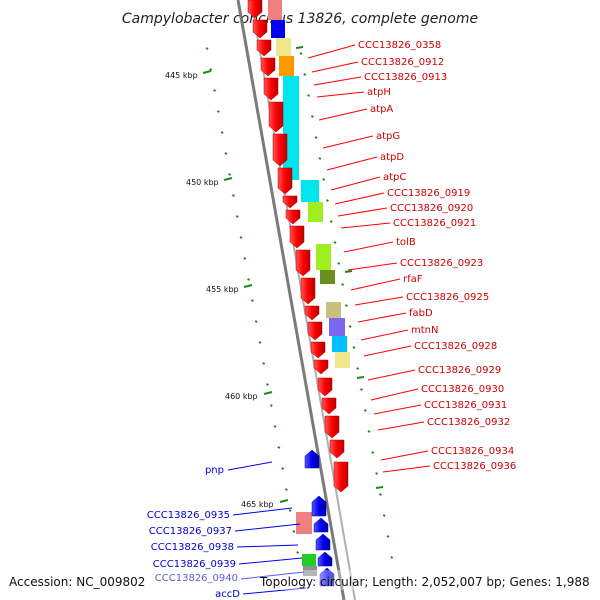  Describe the element at coordinates (399, 45) in the screenshot. I see `gene-label: CCC13826_0358` at that location.